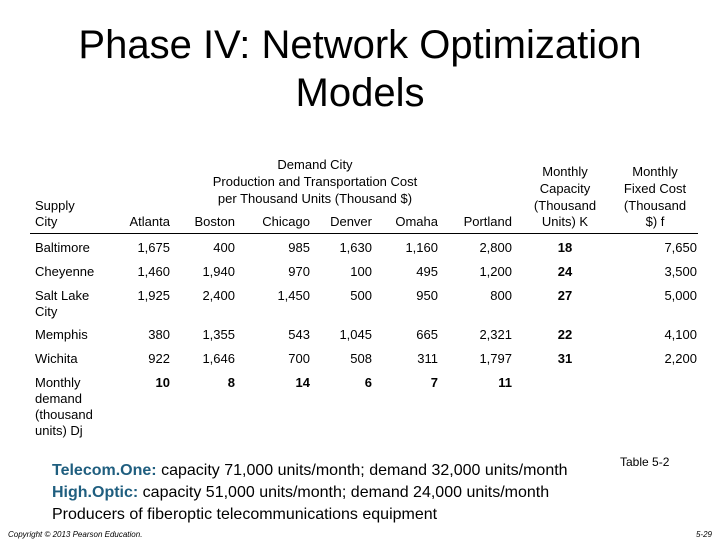  Describe the element at coordinates (149, 221) in the screenshot. I see `demand-city-header: Atlanta` at that location.